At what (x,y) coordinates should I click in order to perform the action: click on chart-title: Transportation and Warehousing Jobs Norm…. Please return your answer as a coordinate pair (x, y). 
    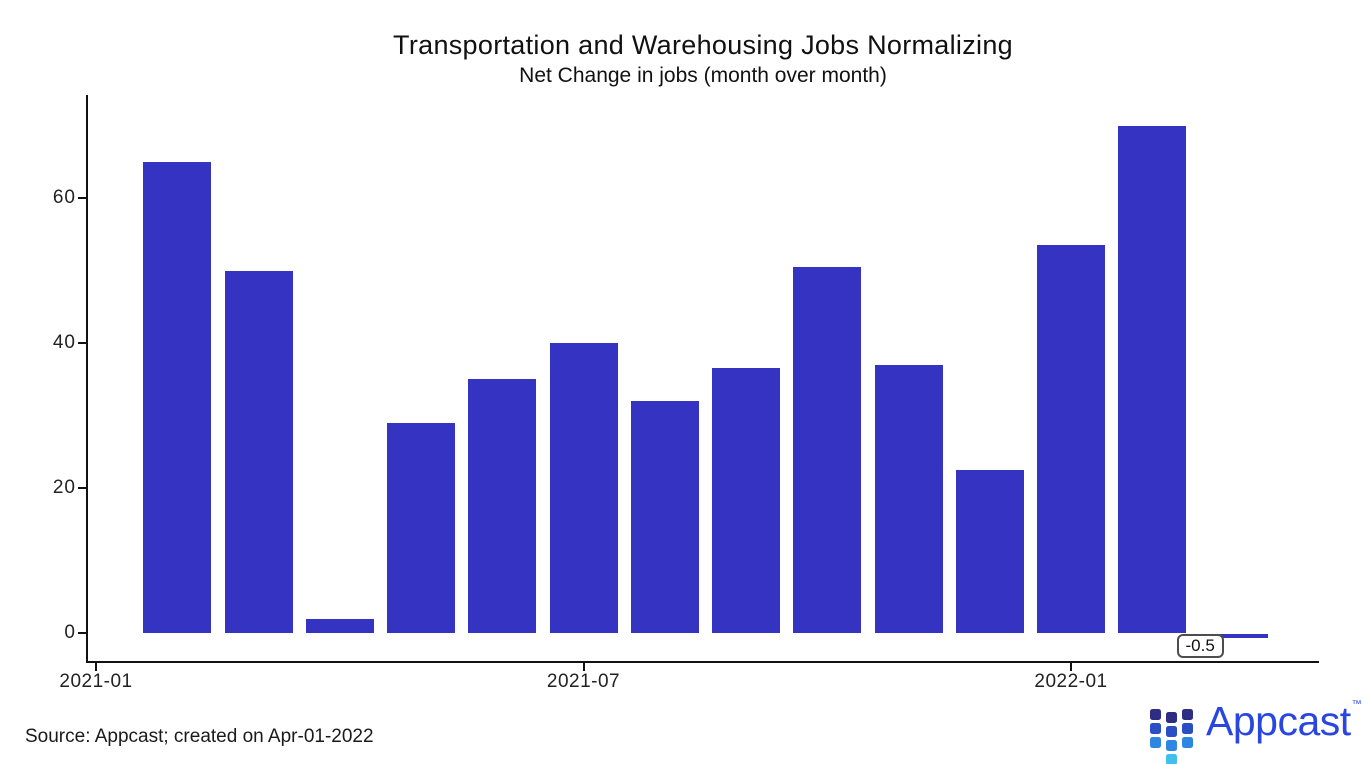
    Looking at the image, I should click on (703, 45).